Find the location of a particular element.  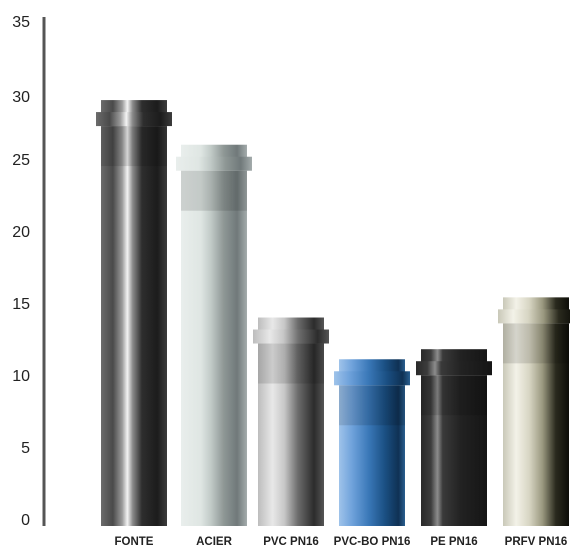

bar-shadow-pe-pn16 is located at coordinates (454, 395).